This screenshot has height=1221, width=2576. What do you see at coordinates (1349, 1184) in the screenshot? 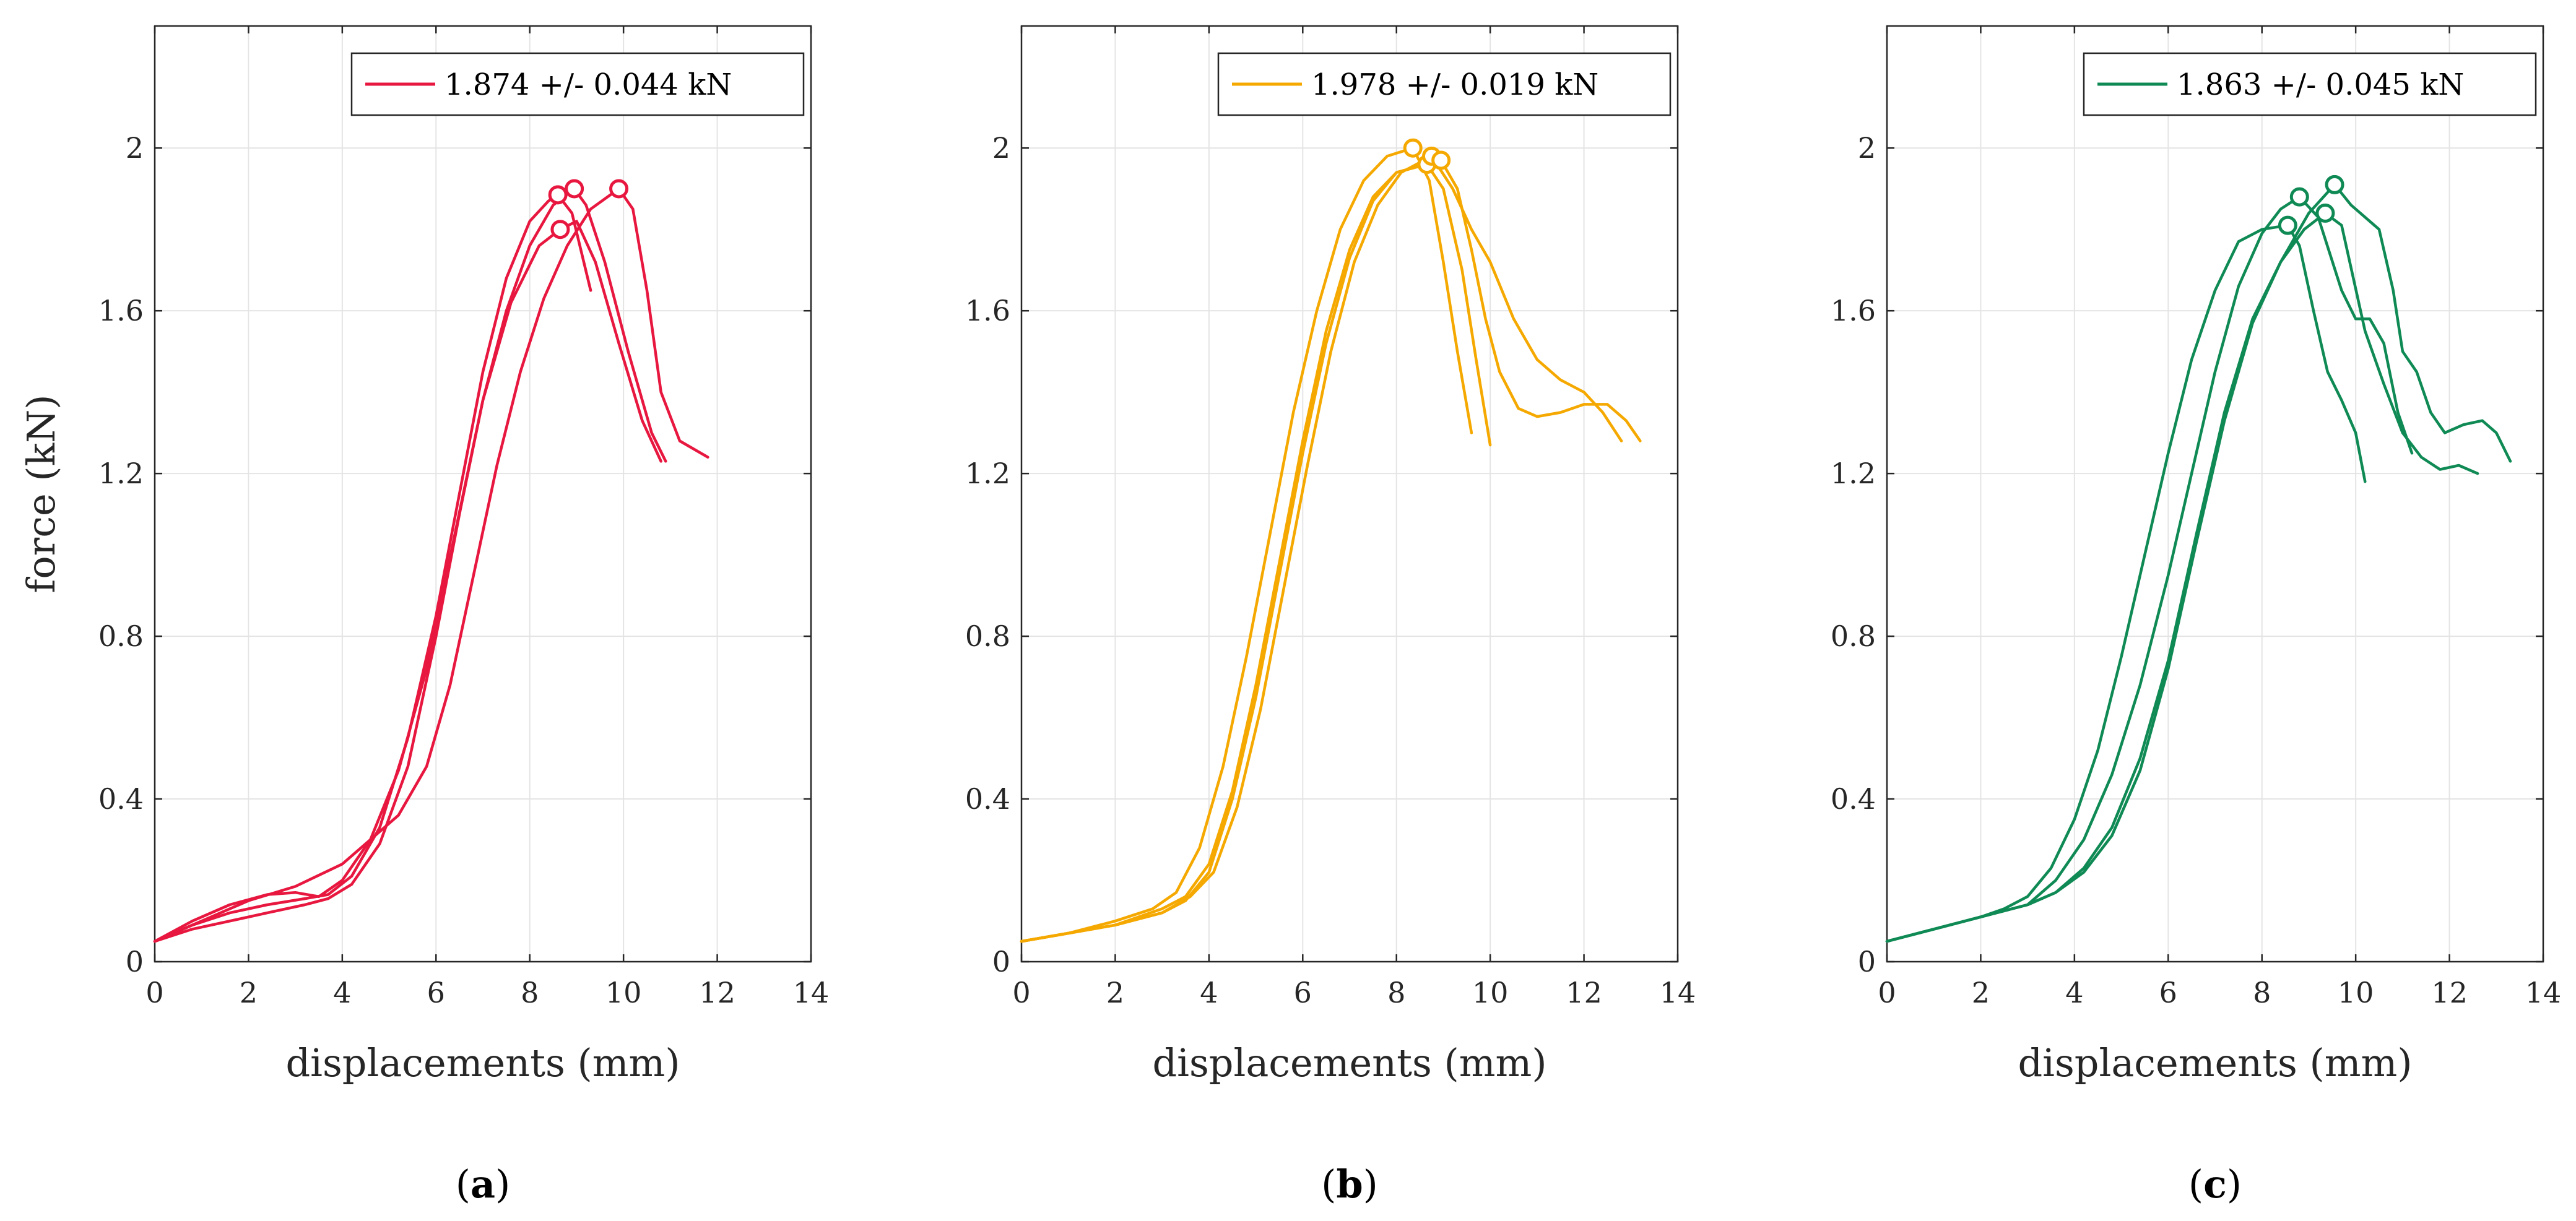
I see `panel-caption: (b)` at bounding box center [1349, 1184].